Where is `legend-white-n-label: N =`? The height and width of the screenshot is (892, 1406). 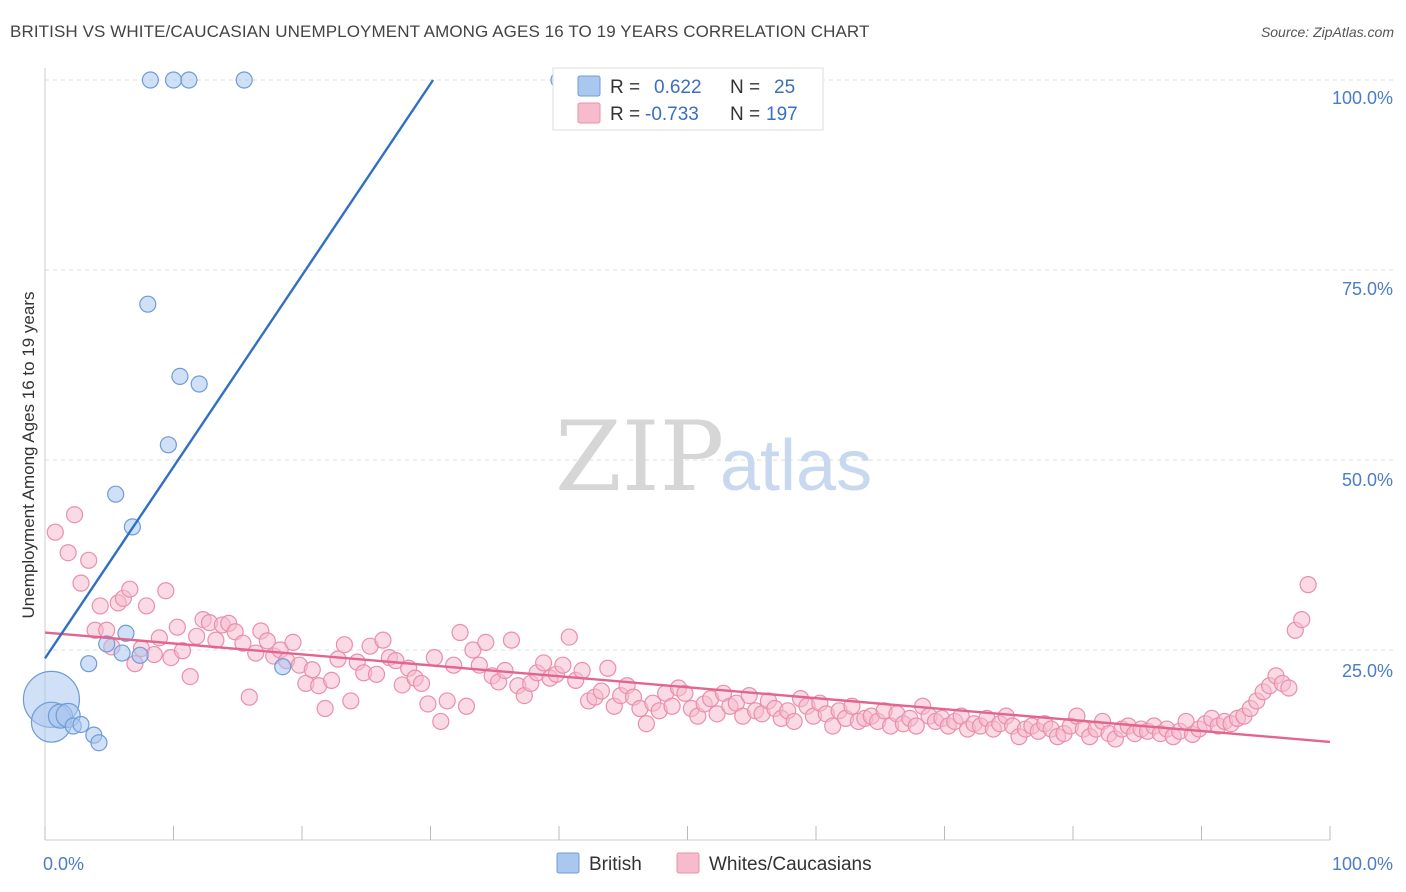
legend-white-n-label: N = is located at coordinates (745, 114).